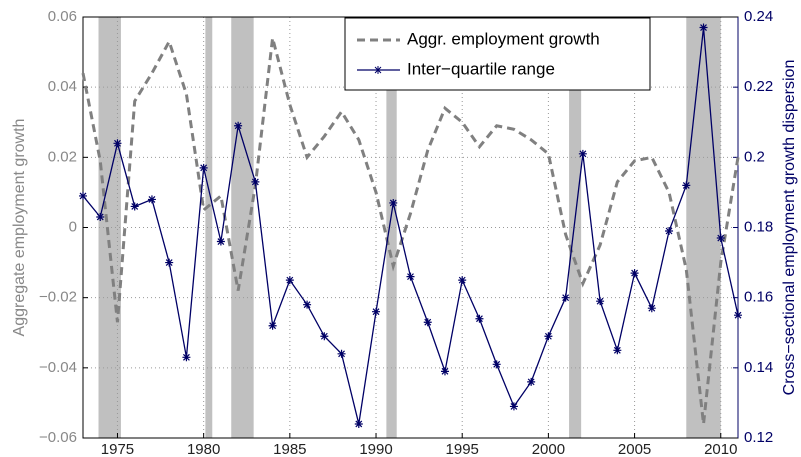 The width and height of the screenshot is (801, 457). Describe the element at coordinates (289, 449) in the screenshot. I see `x-tick-label: 1985` at that location.